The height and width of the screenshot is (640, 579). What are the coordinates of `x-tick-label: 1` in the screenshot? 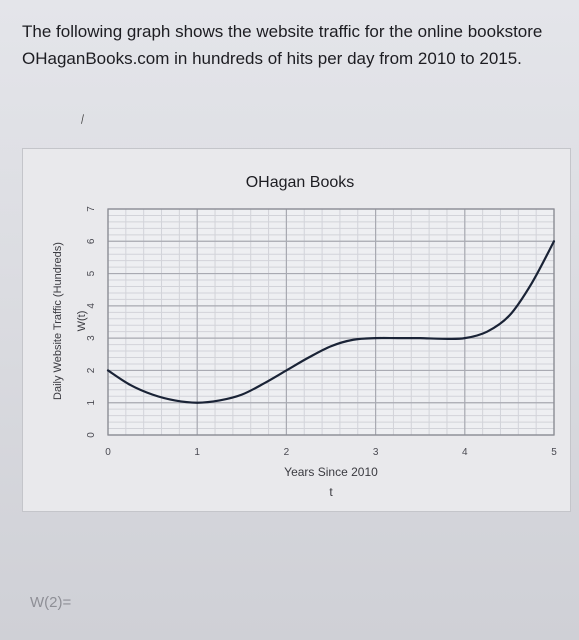 It's located at (197, 452).